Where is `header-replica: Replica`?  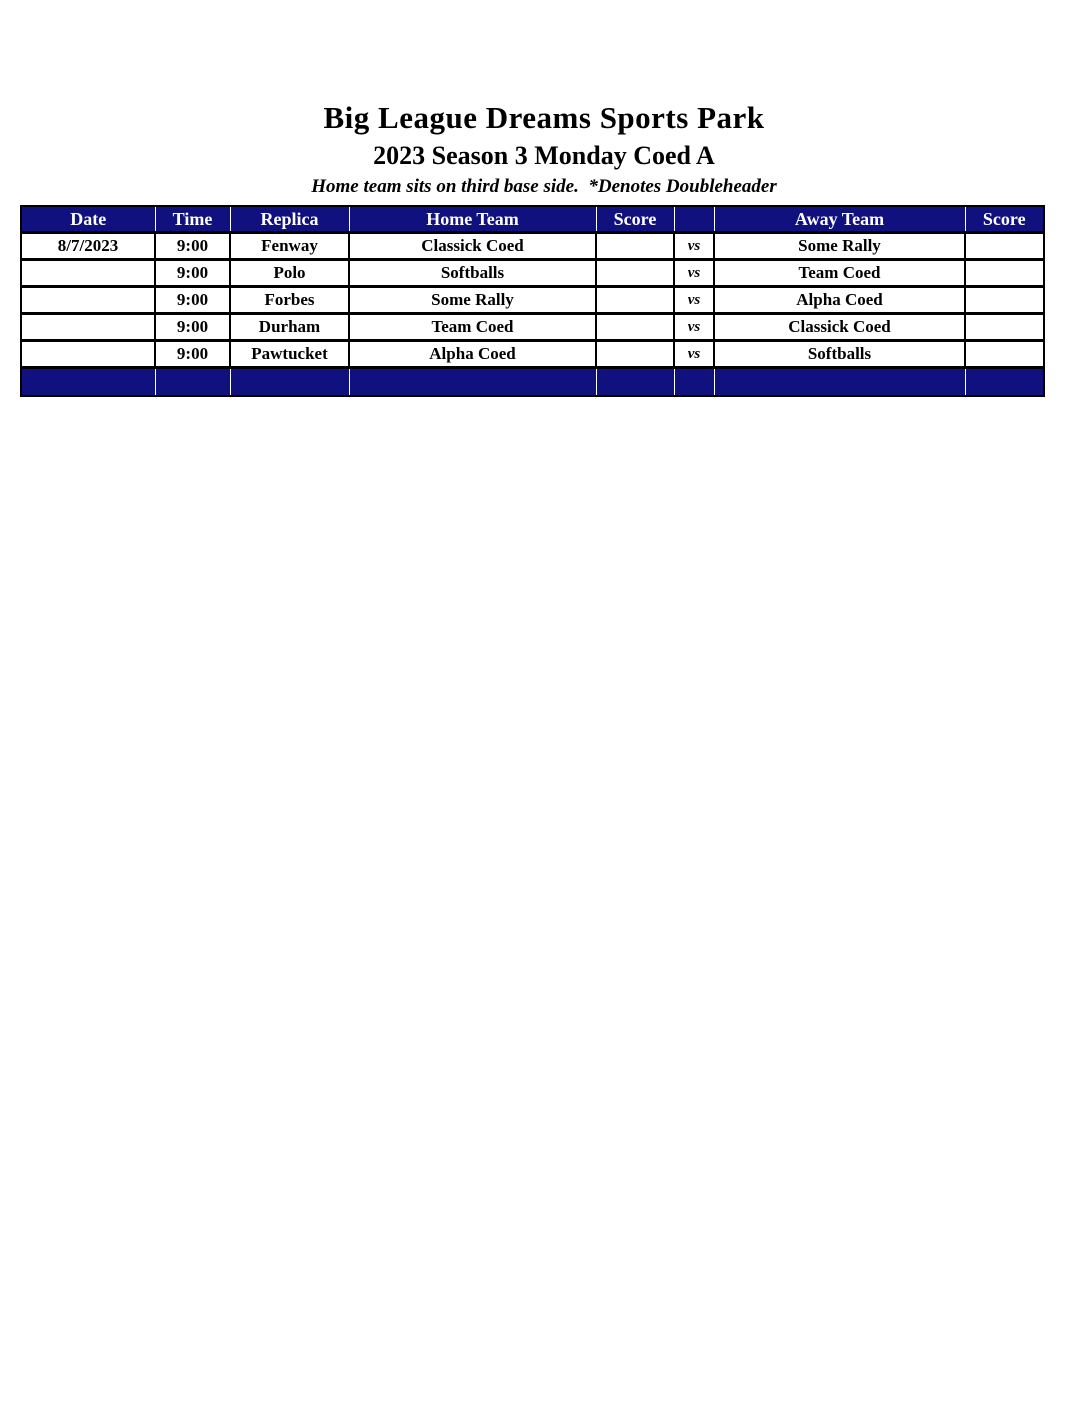 header-replica: Replica is located at coordinates (289, 220).